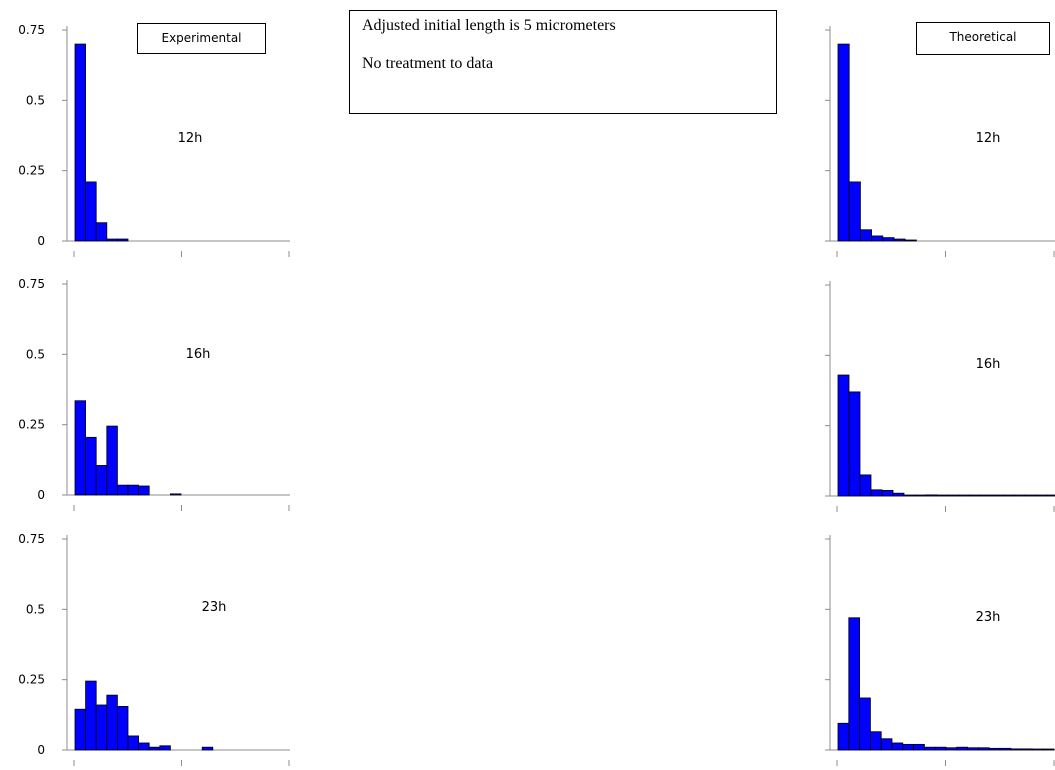 This screenshot has height=770, width=1055. Describe the element at coordinates (983, 38) in the screenshot. I see `legend-theoretical: Theoretical` at that location.